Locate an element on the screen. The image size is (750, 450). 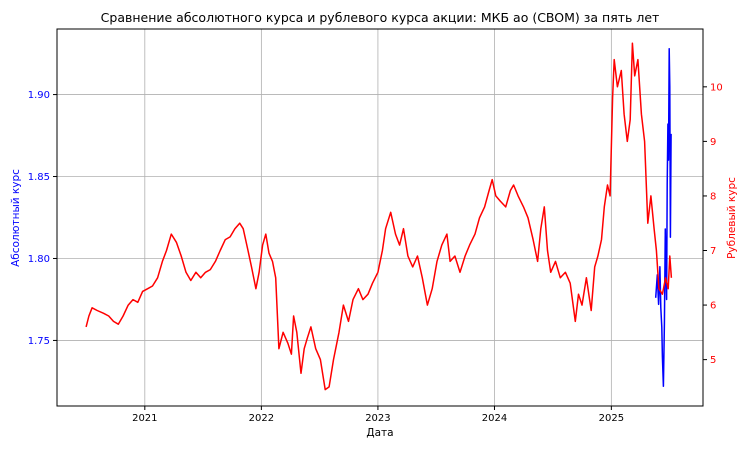
y-right-tick-label: 7 is located at coordinates (713, 251).